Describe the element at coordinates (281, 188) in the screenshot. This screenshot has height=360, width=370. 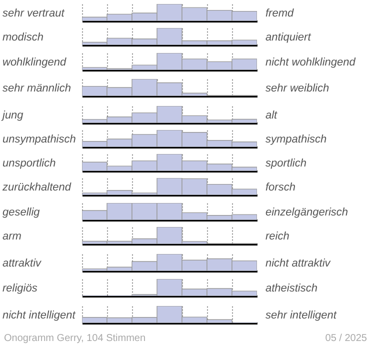
I see `y2-axis-title: forsch` at that location.